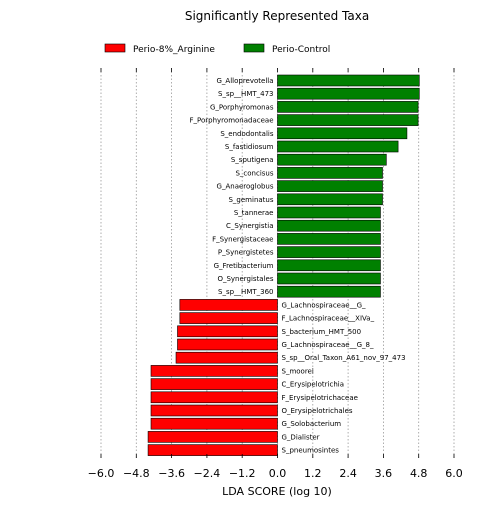 The image size is (504, 512). I want to click on bar-label: S_geminatus, so click(250, 200).